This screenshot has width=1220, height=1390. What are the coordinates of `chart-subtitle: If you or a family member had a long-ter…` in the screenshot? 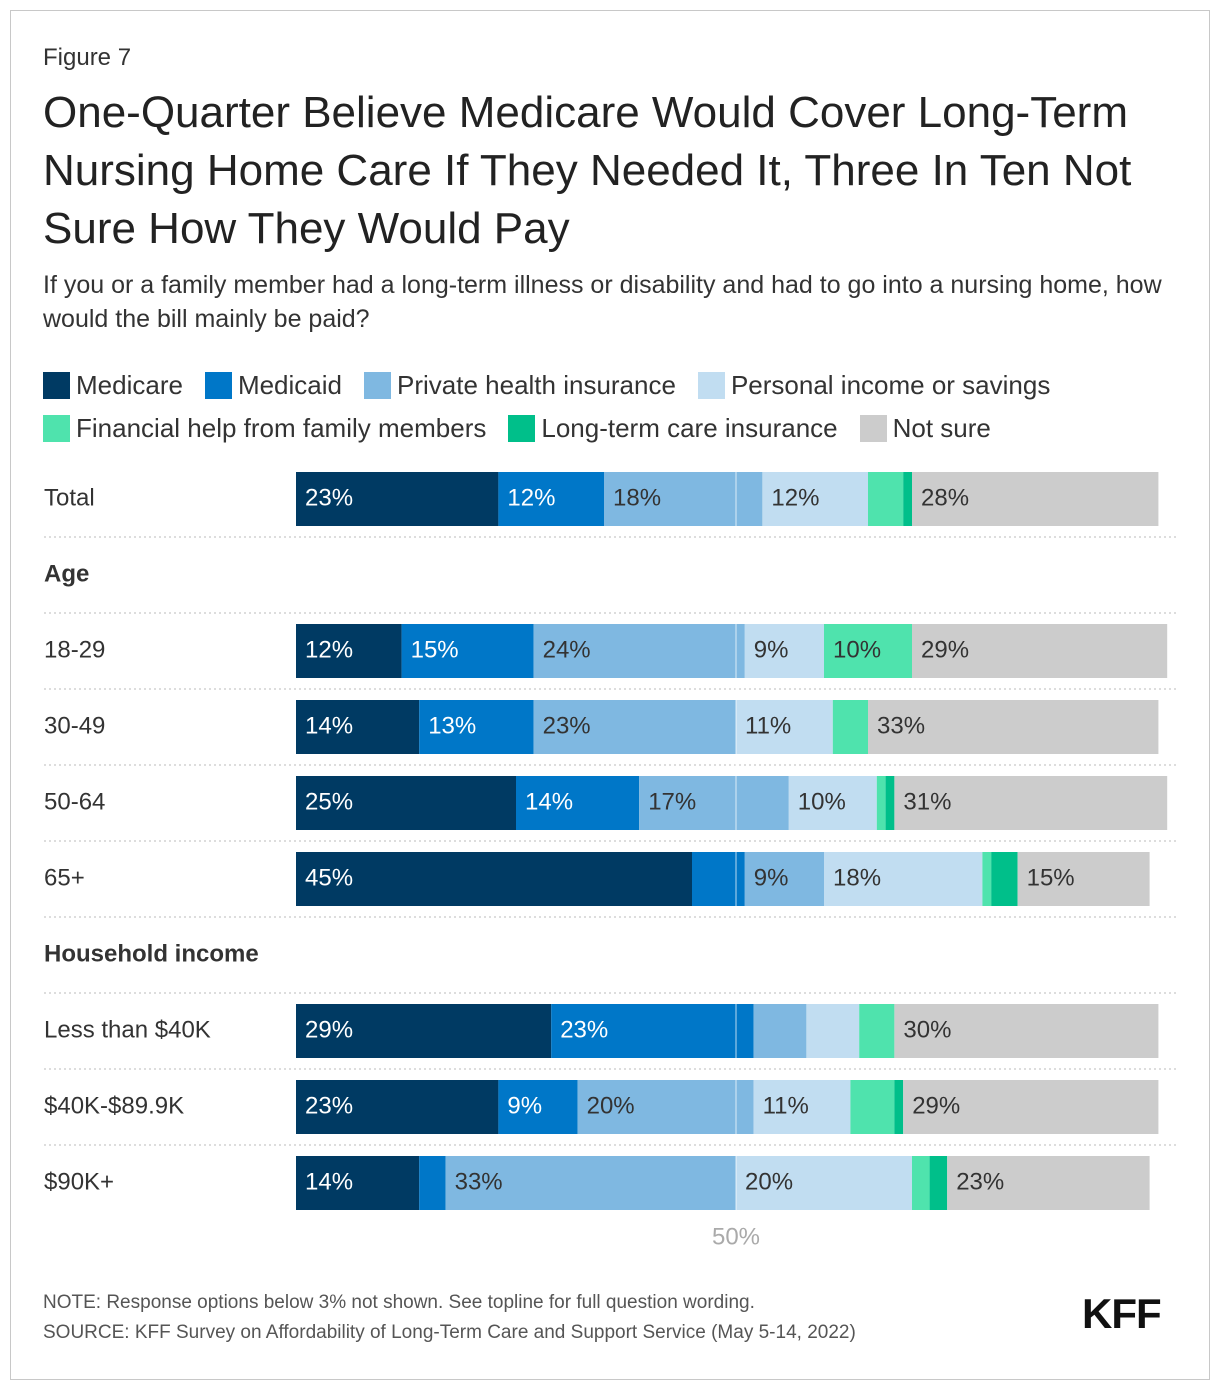 It's located at (602, 302).